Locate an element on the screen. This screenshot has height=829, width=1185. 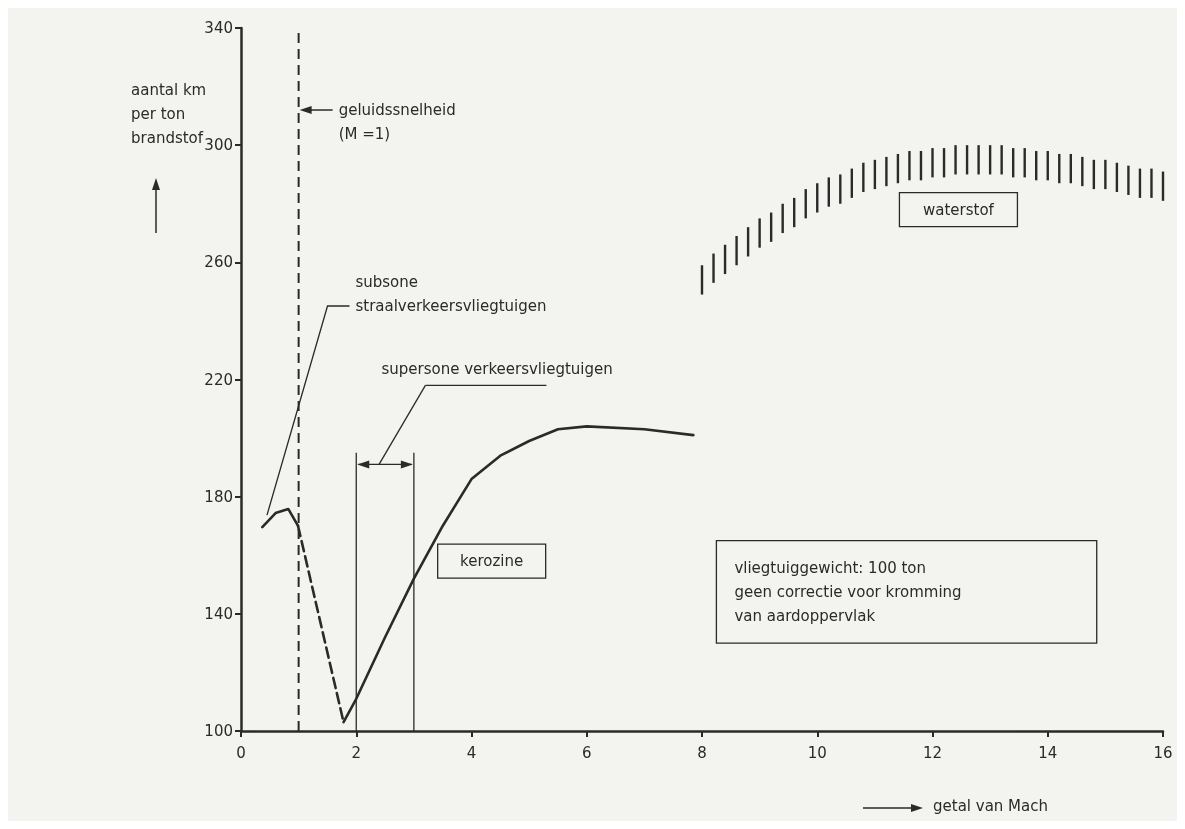
annotation: vliegtuiggewicht: 100 ton geen correctie voor kromming van aardoppervlak is located at coordinates (848, 591).